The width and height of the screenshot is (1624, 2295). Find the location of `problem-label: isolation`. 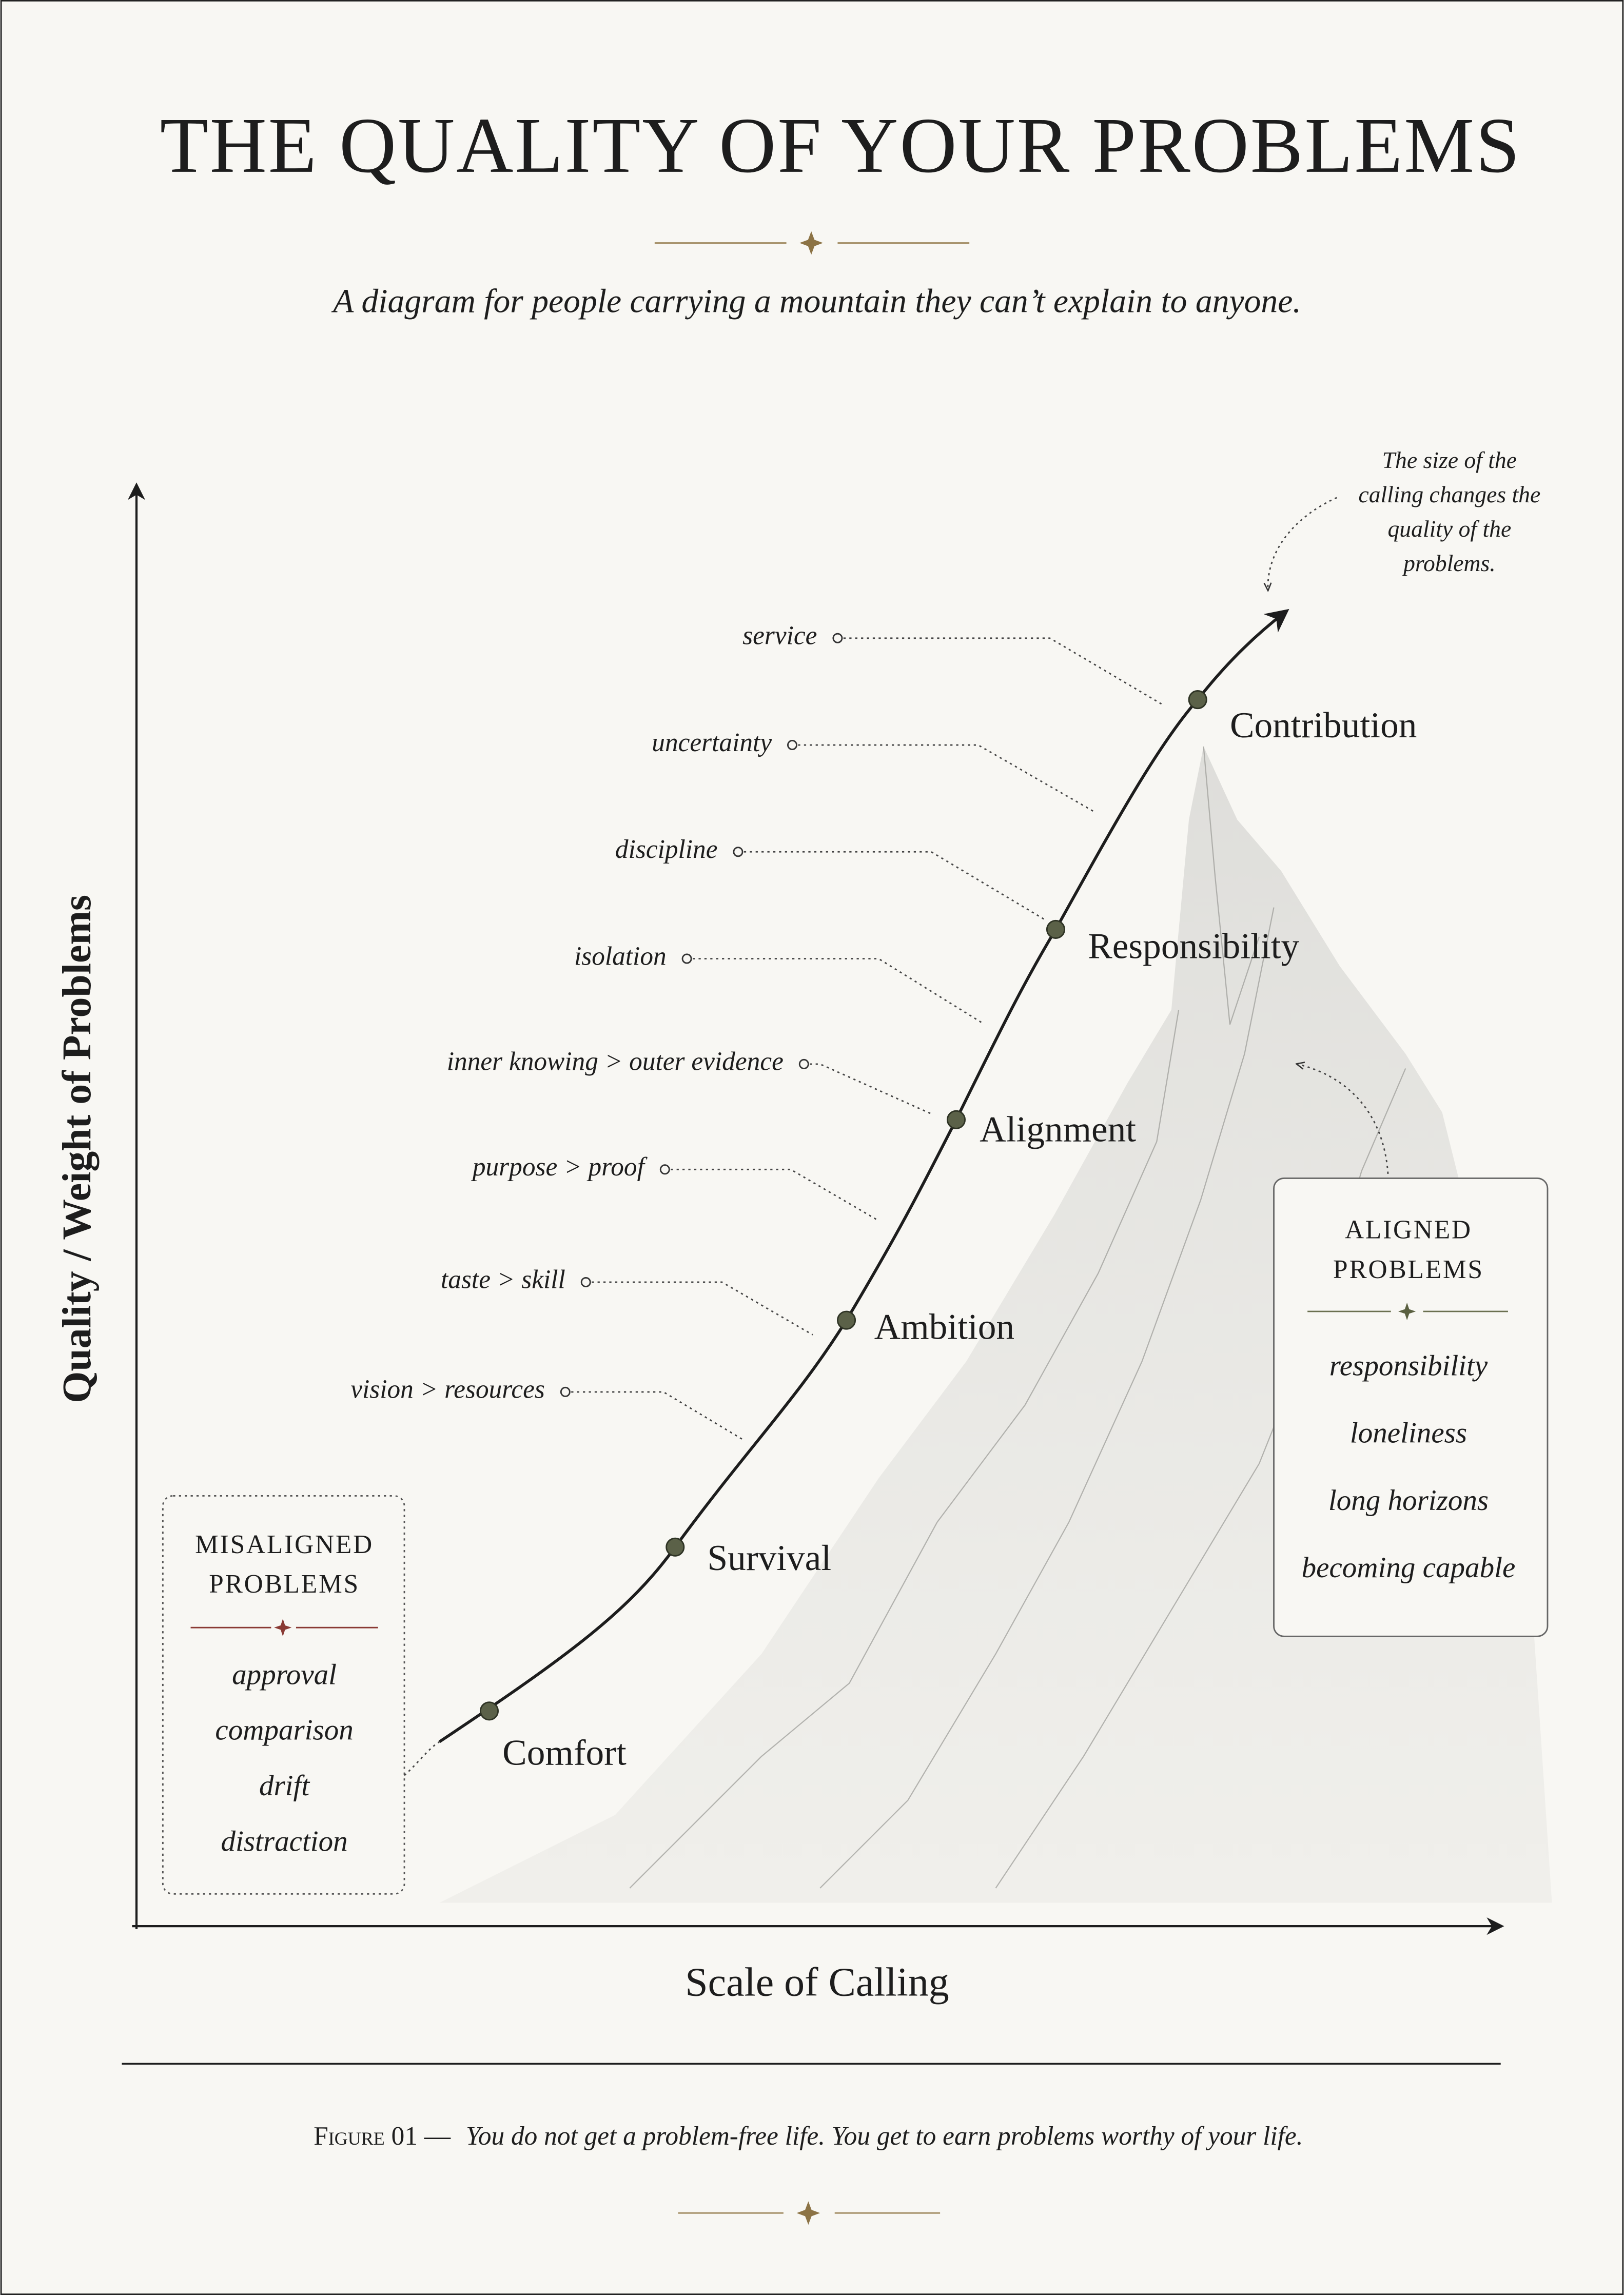

problem-label: isolation is located at coordinates (621, 956).